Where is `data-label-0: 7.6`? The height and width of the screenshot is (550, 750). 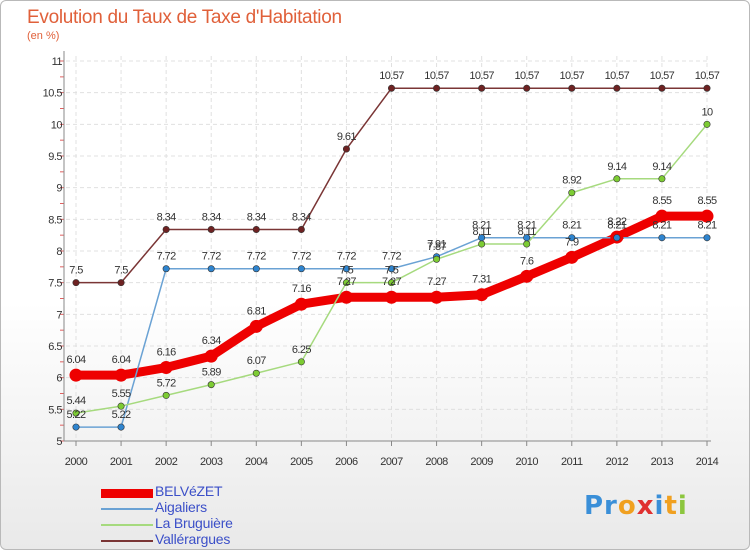 data-label-0: 7.6 is located at coordinates (527, 261).